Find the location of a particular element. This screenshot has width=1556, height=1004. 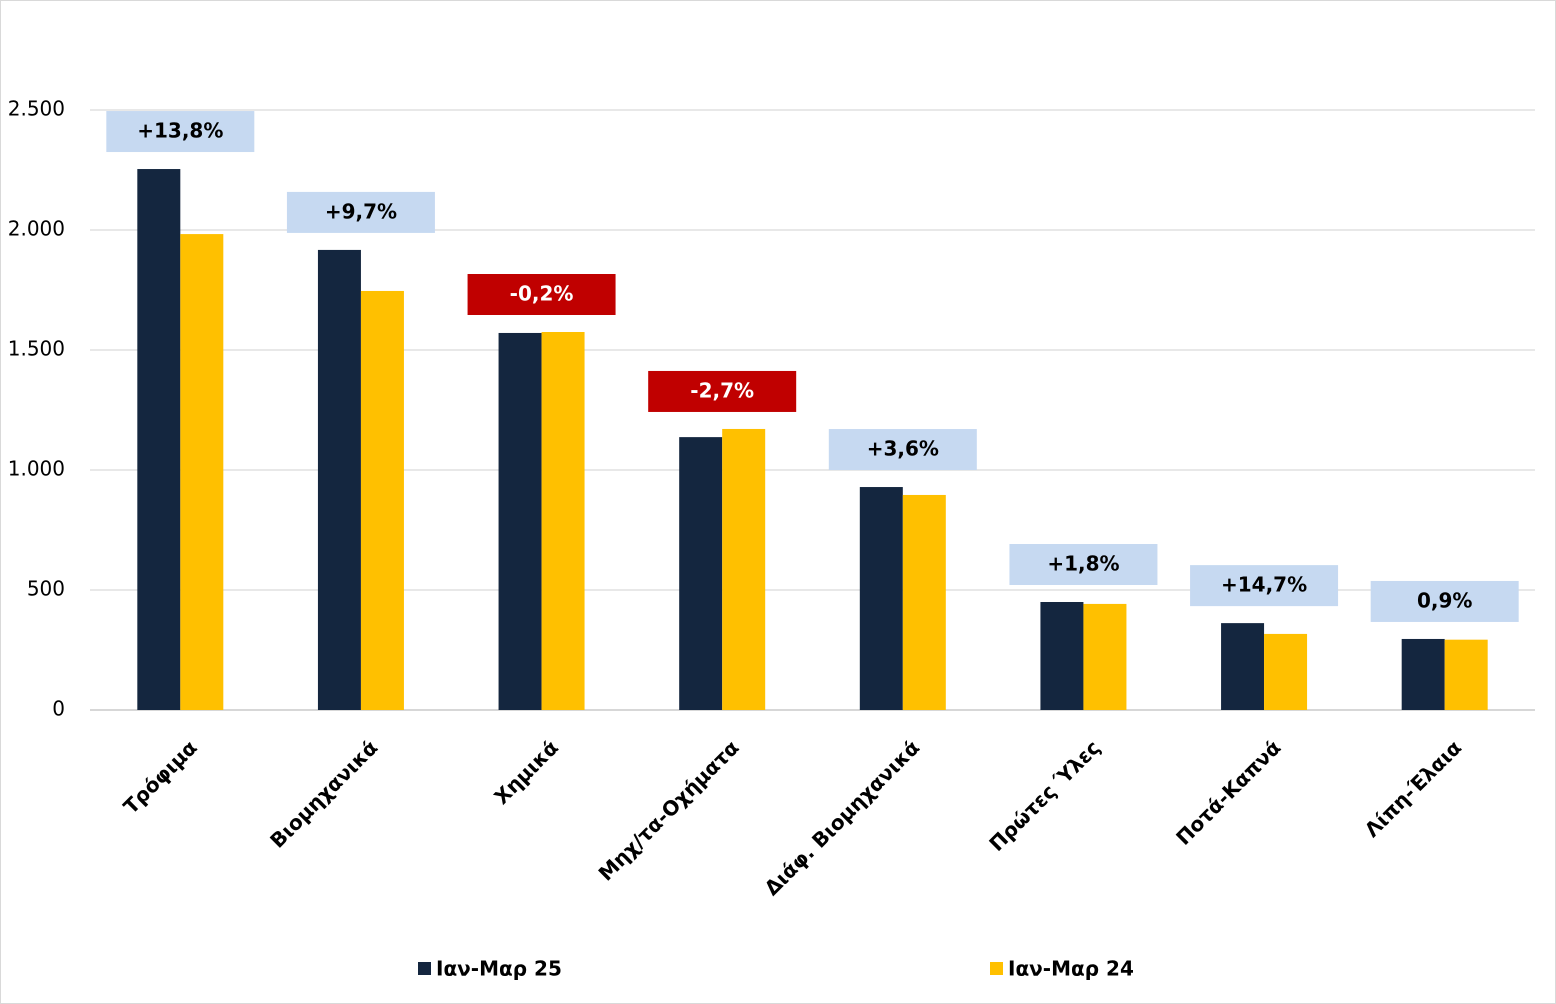

annotation: -0,2% is located at coordinates (542, 294).